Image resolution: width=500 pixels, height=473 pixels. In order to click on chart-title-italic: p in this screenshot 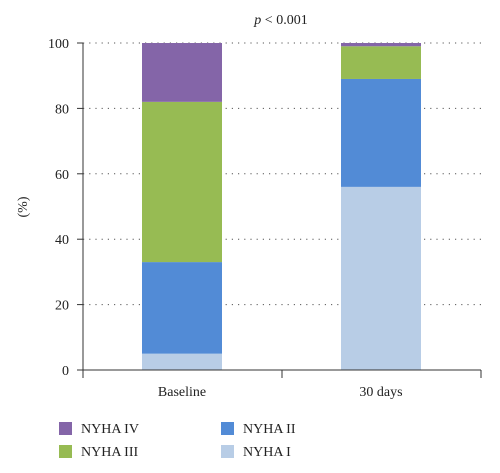, I will do `click(257, 20)`.